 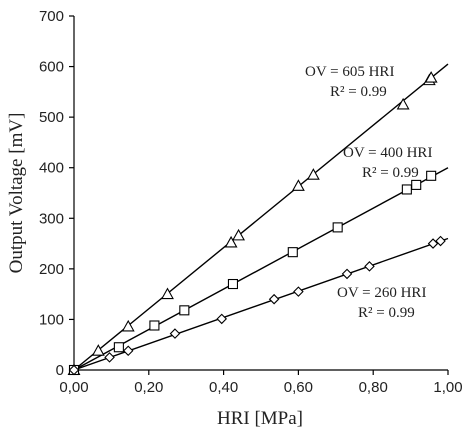 I want to click on x-tick-label: 0,40, so click(x=223, y=387).